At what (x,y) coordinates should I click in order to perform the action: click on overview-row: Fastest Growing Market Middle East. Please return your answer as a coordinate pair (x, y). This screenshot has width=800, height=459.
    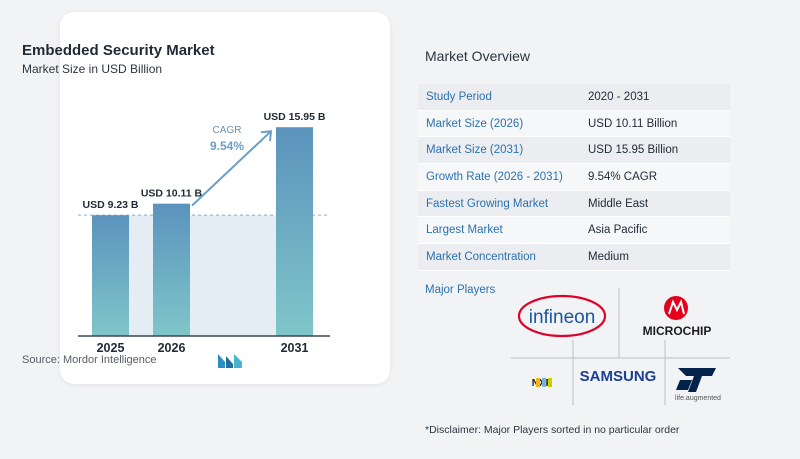
    Looking at the image, I should click on (574, 204).